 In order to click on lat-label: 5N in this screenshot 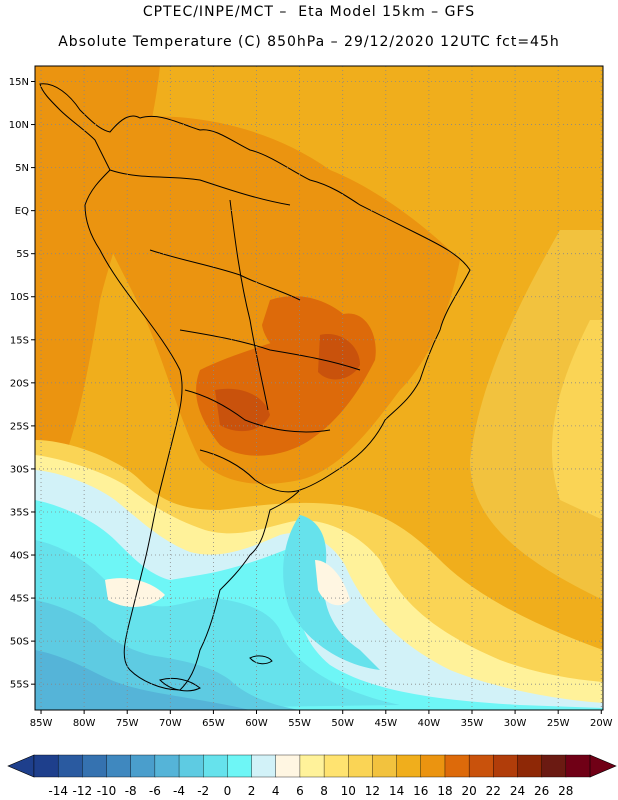, I will do `click(22, 168)`.